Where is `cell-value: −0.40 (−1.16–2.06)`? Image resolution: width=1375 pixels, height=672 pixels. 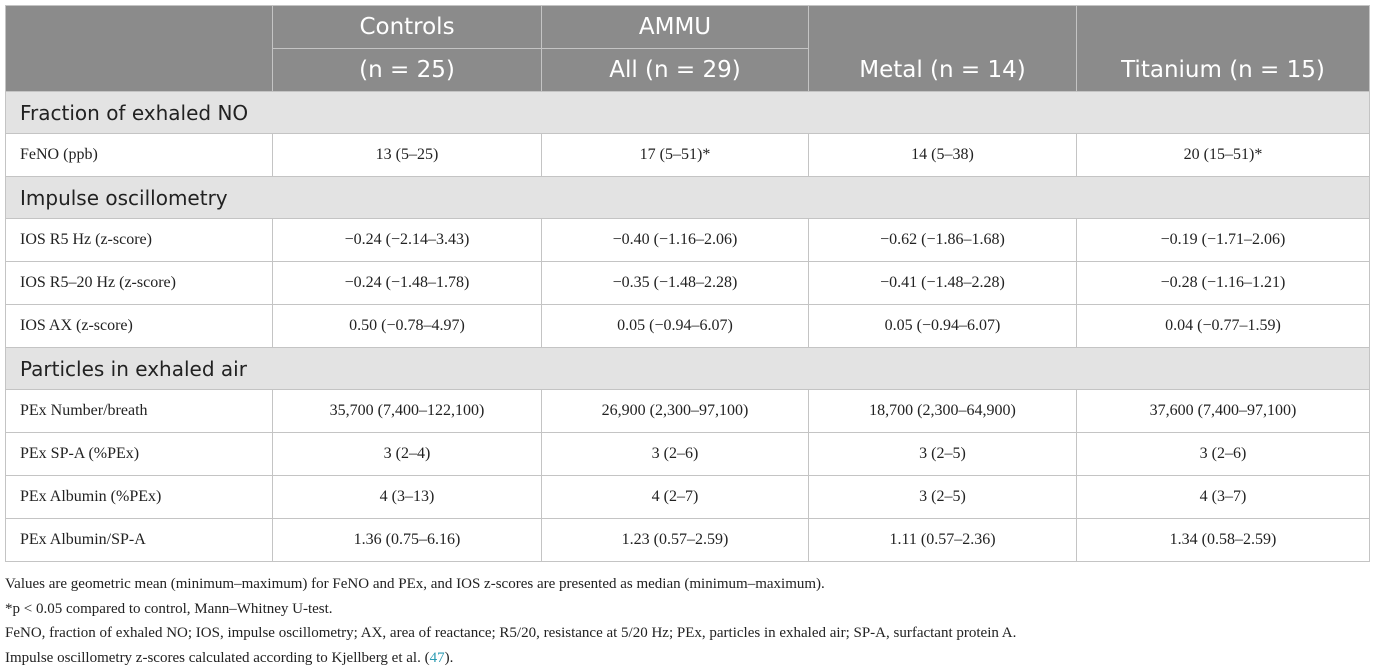 cell-value: −0.40 (−1.16–2.06) is located at coordinates (675, 240).